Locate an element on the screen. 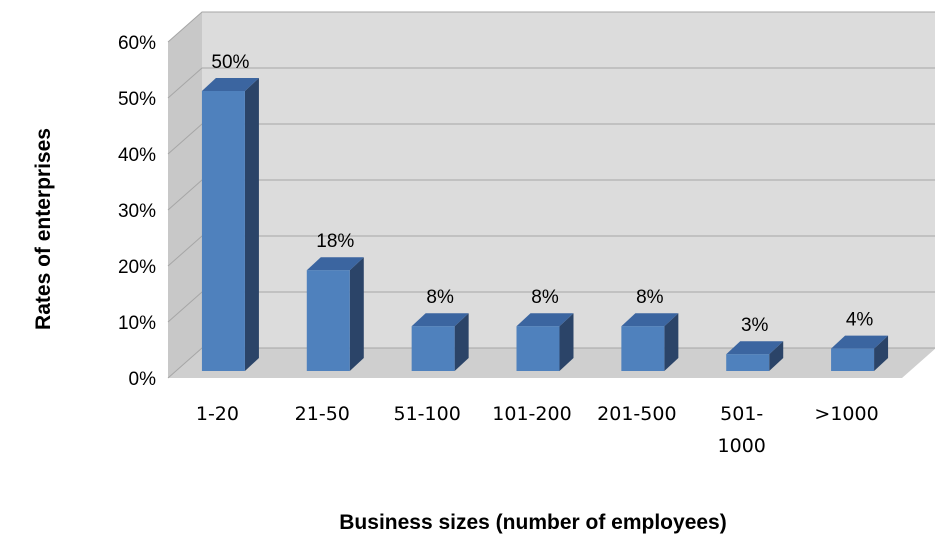 Image resolution: width=935 pixels, height=538 pixels. x-tick-label: >1000 is located at coordinates (846, 414).